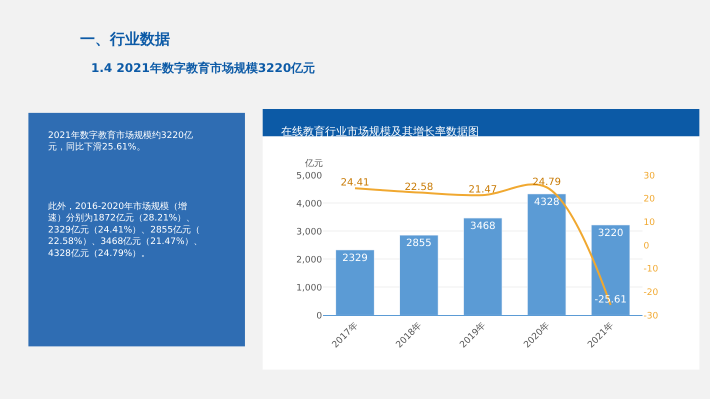  Describe the element at coordinates (651, 269) in the screenshot. I see `y2-tick-label: -10` at that location.